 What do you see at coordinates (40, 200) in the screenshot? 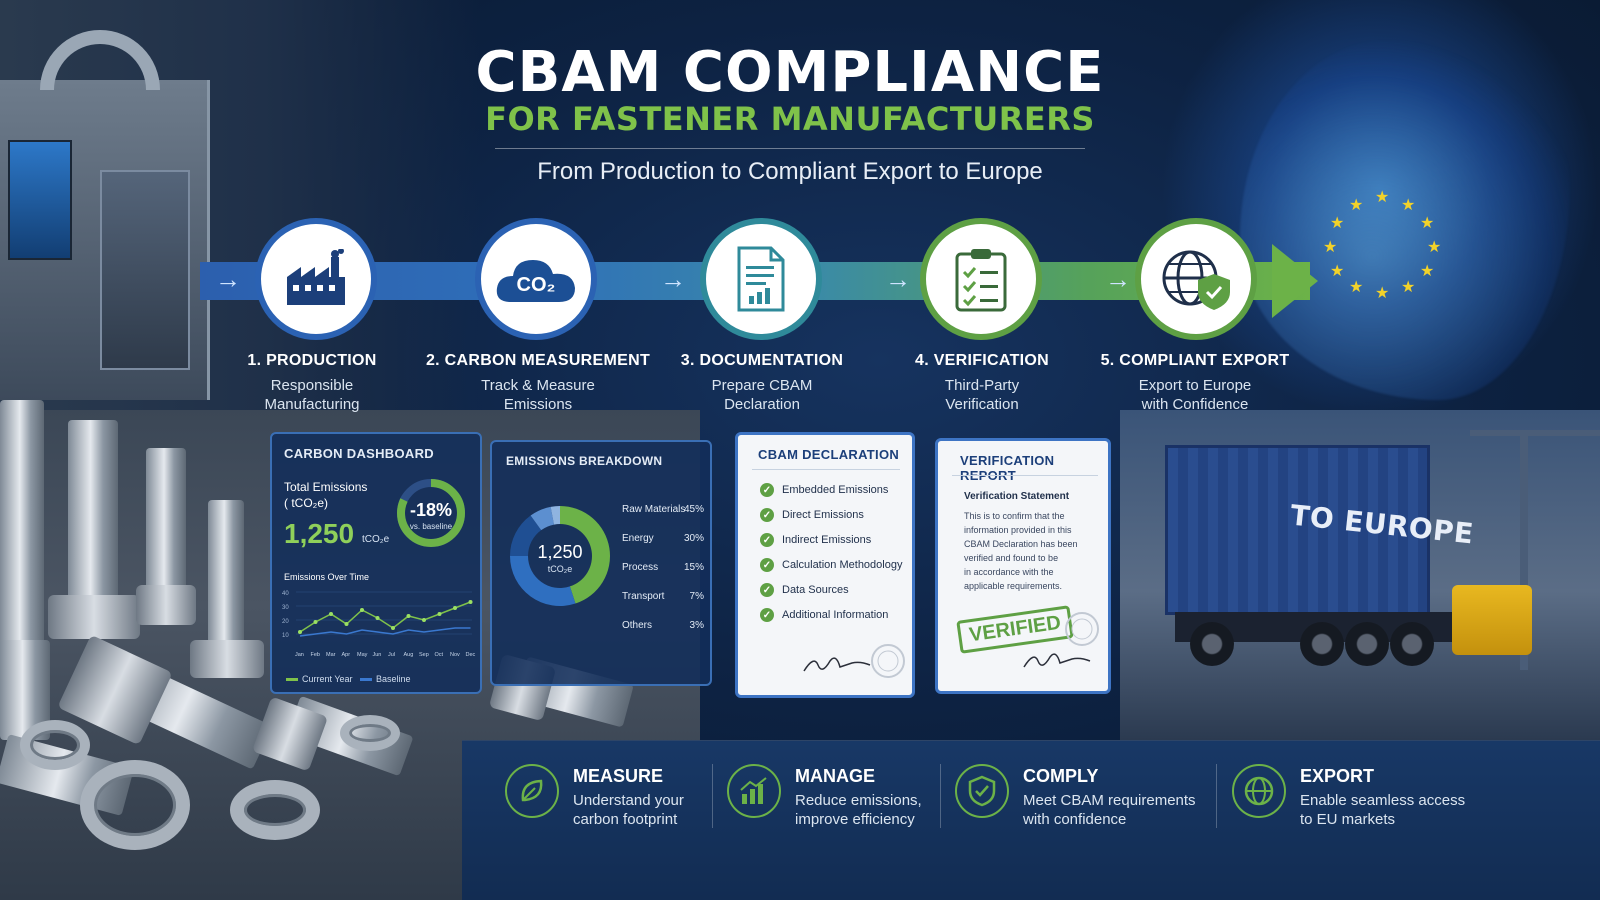
I see `machine-screen` at bounding box center [40, 200].